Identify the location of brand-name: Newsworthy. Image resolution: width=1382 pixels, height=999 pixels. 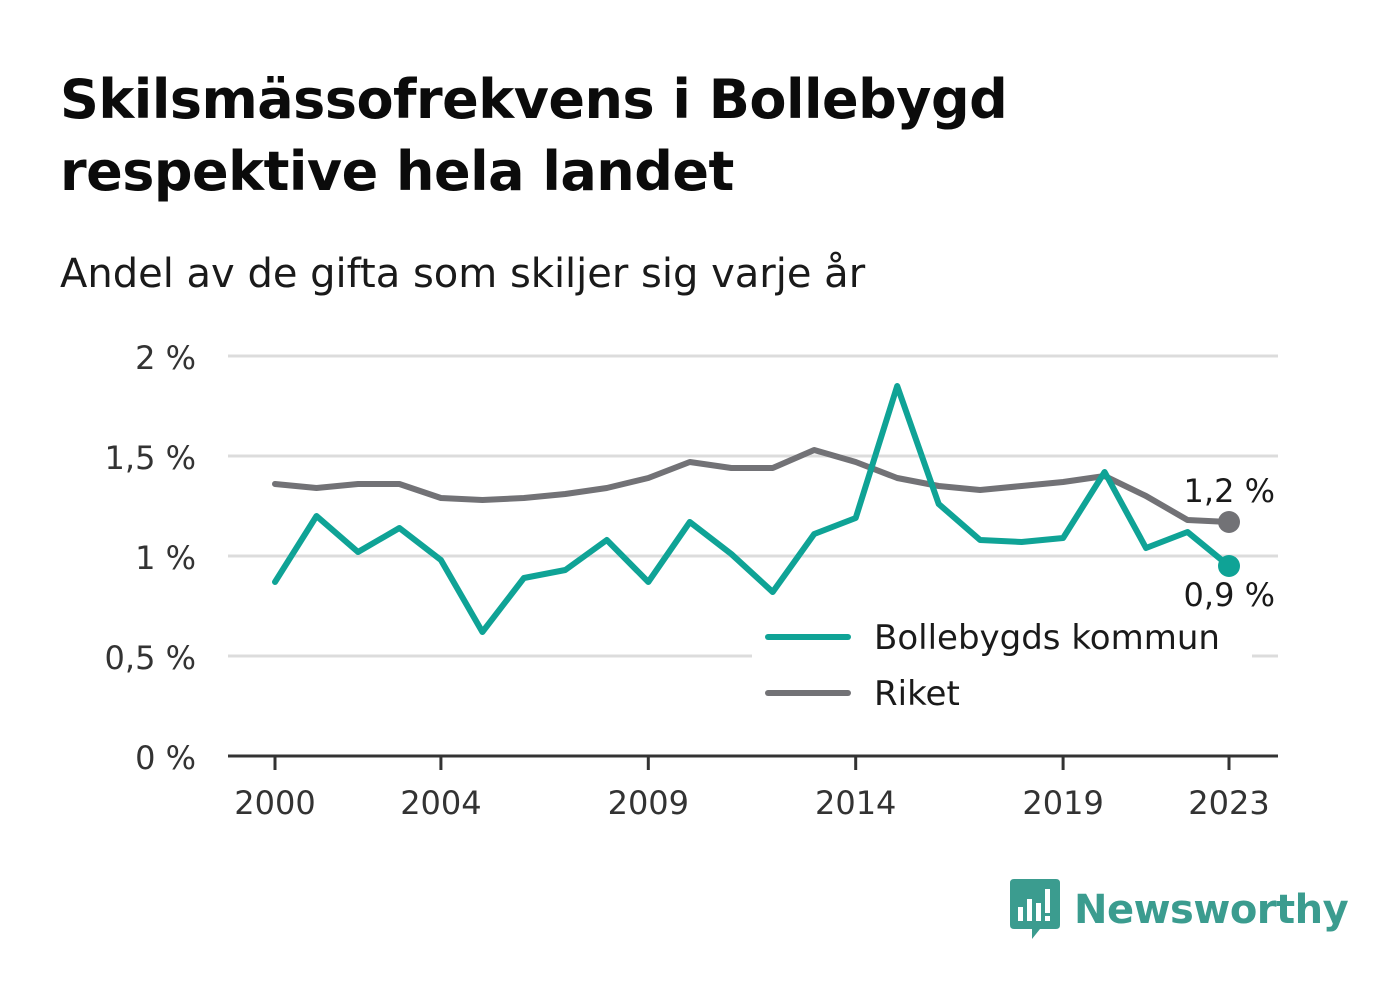
(1211, 910).